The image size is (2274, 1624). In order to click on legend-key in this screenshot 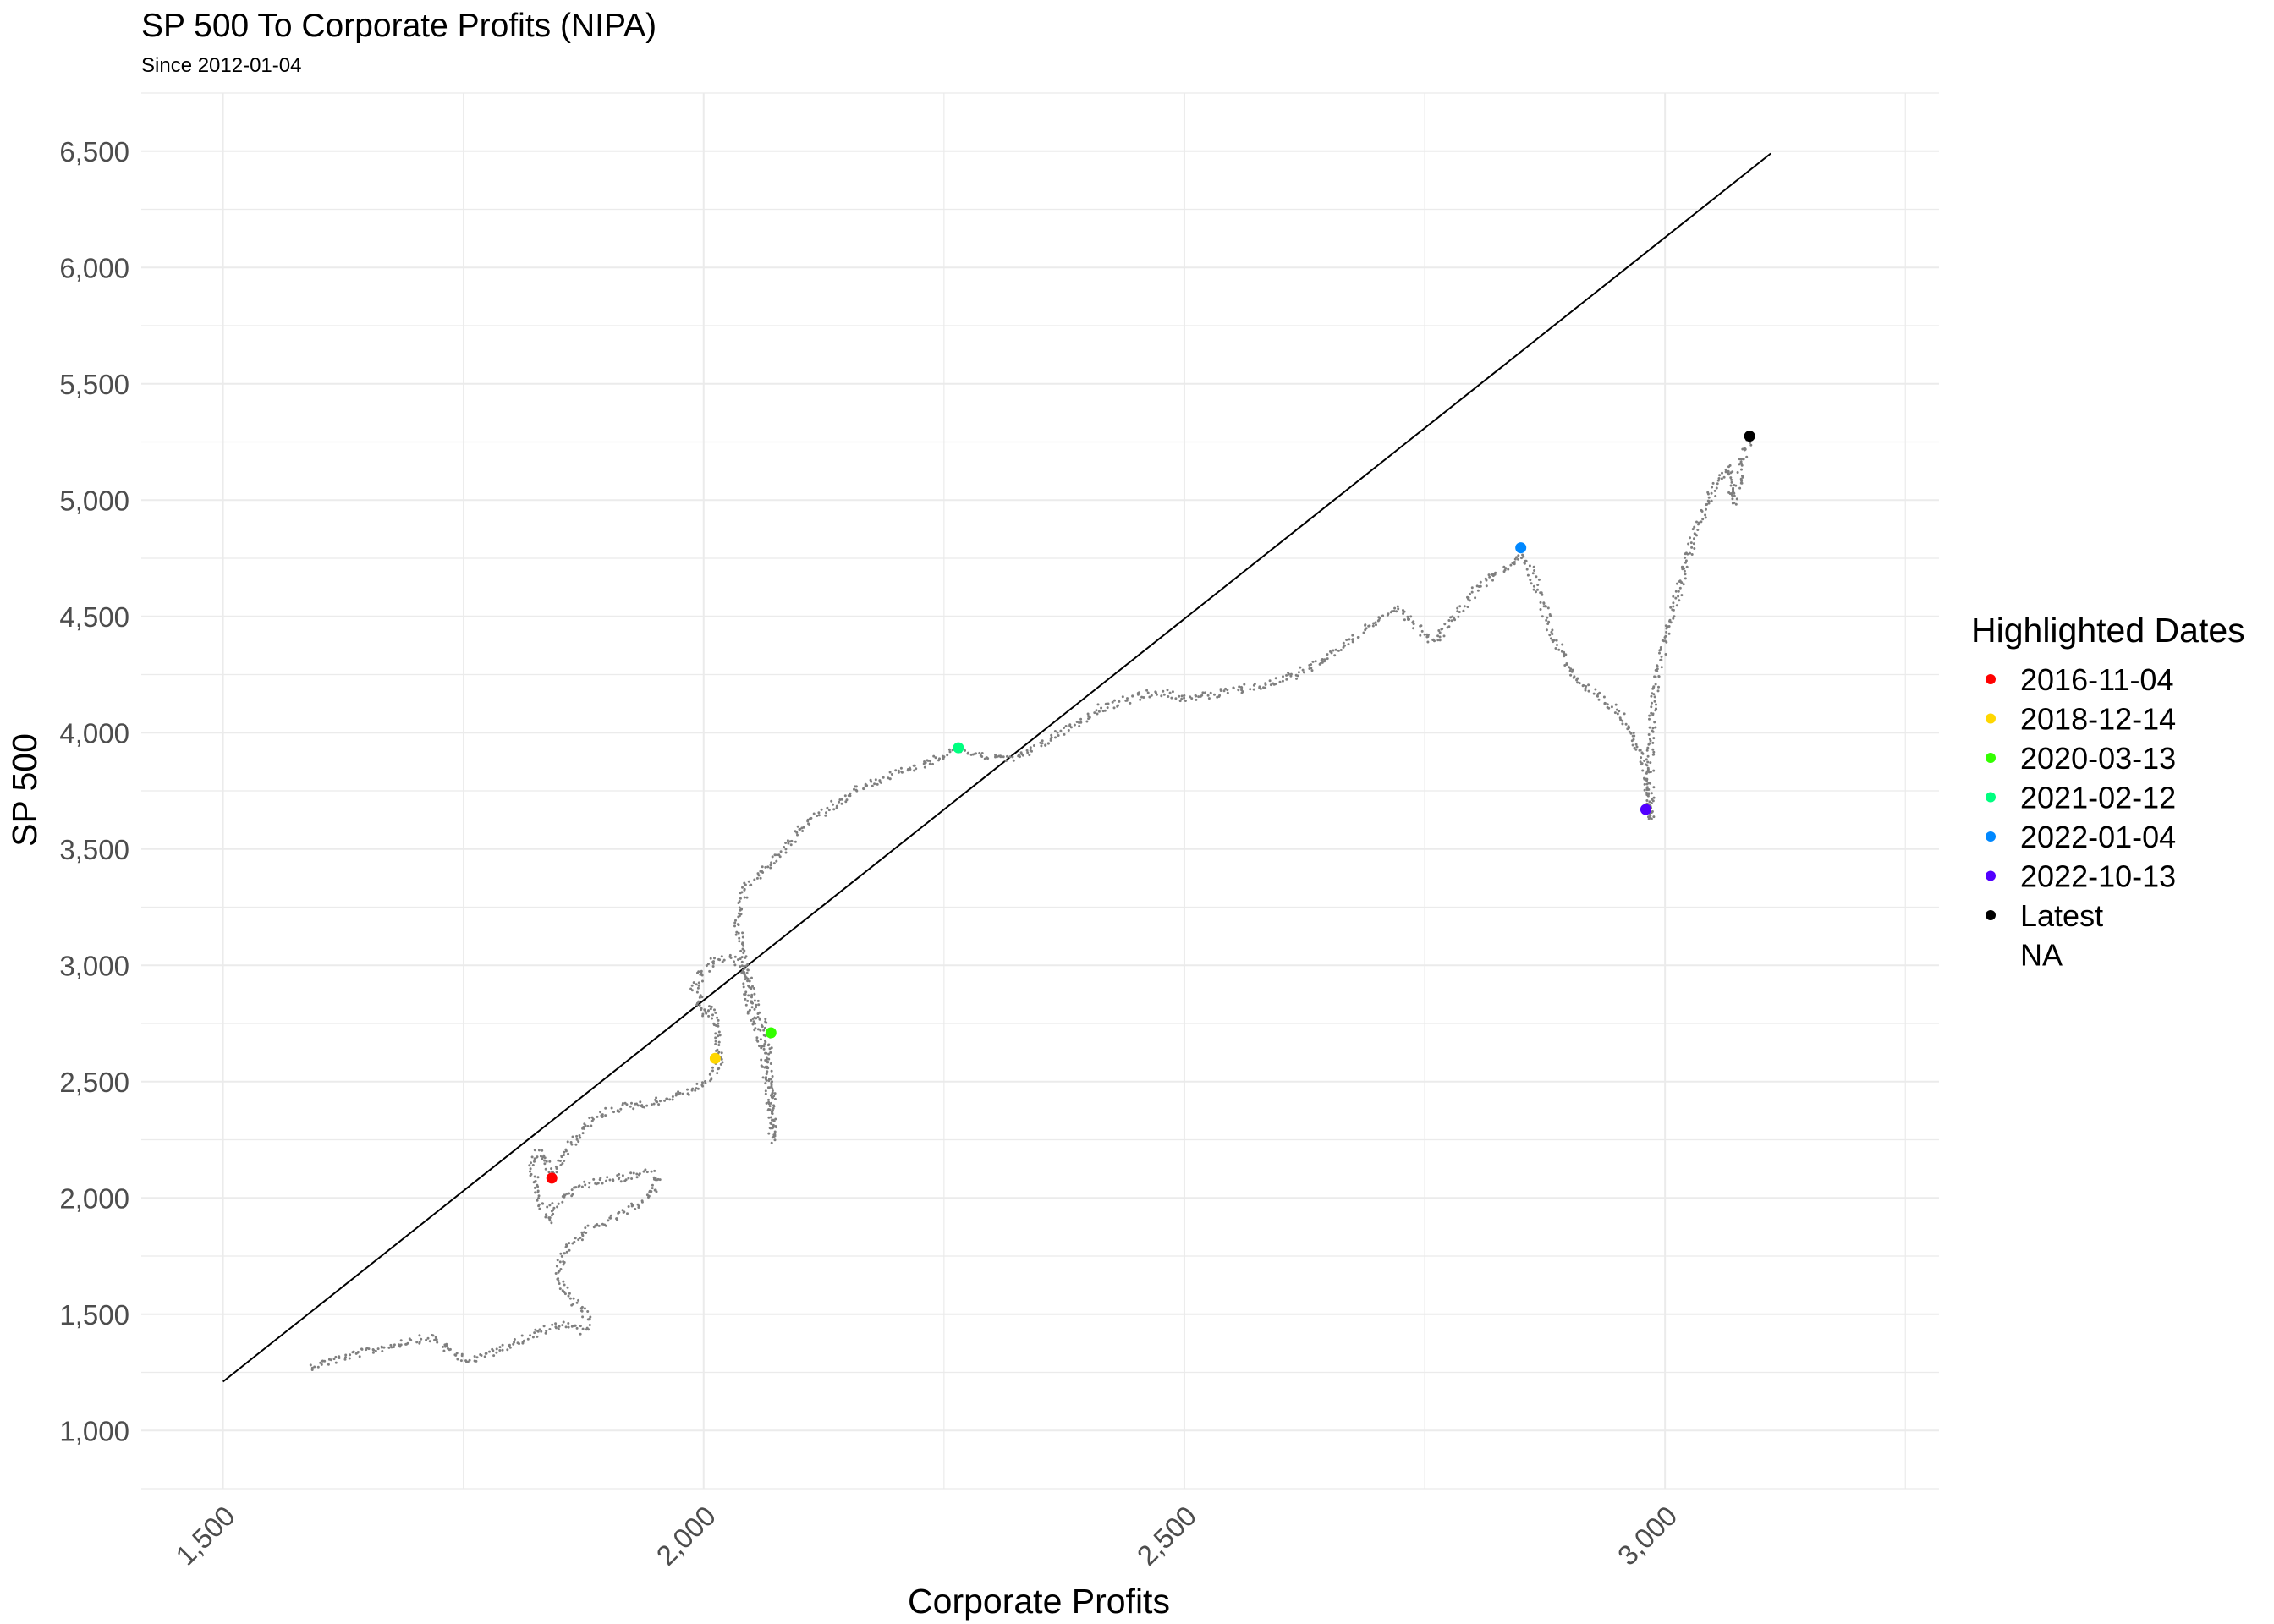, I will do `click(1991, 758)`.